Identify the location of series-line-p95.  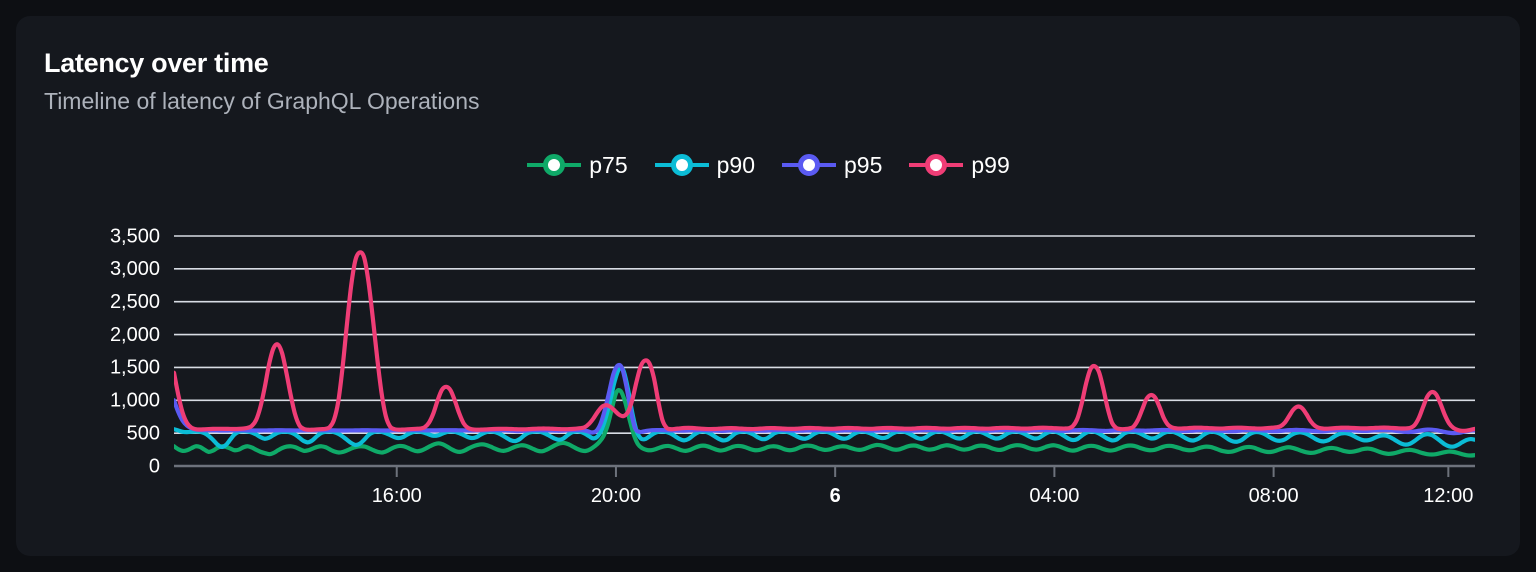
(824, 399).